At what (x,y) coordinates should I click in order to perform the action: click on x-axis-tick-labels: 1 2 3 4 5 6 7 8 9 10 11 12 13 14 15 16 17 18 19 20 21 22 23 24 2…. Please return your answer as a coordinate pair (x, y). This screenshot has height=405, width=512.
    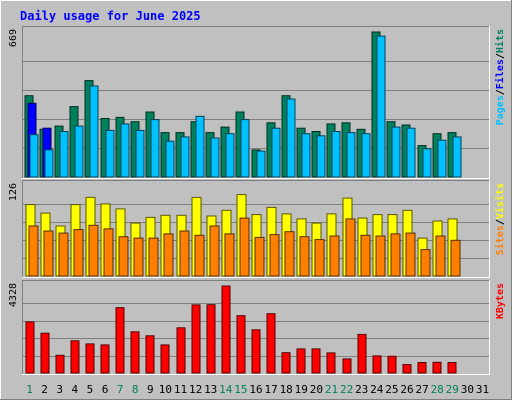
    Looking at the image, I should click on (257, 389).